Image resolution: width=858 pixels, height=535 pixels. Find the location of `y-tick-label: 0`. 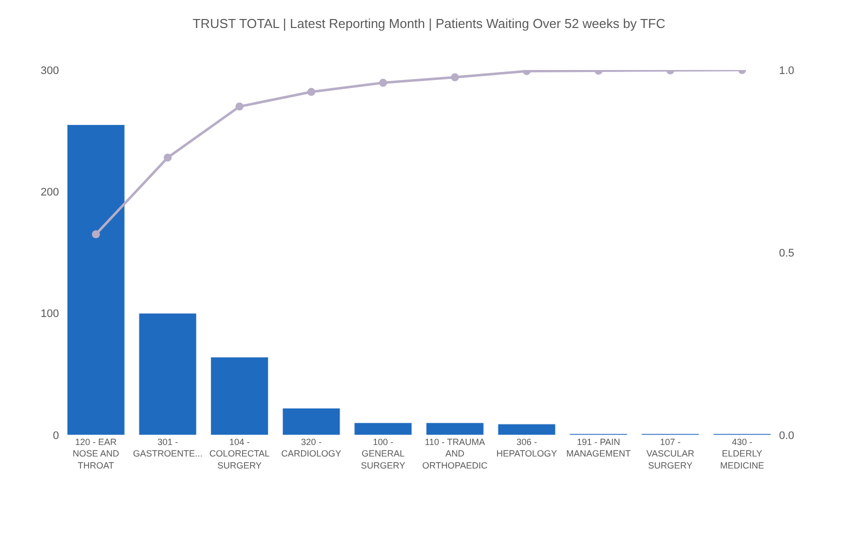

y-tick-label: 0 is located at coordinates (55, 436).